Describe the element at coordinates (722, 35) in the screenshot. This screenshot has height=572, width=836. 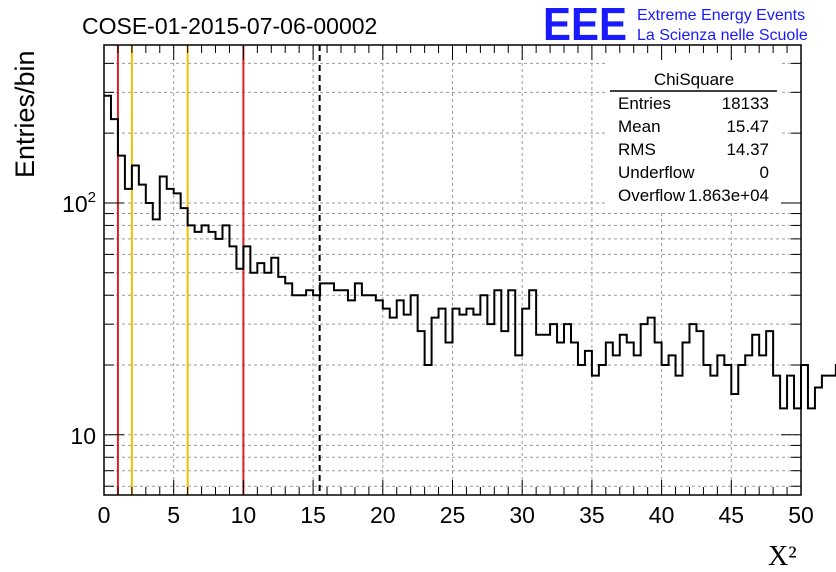
I see `logo-line2: La Scienza nelle Scuole` at that location.